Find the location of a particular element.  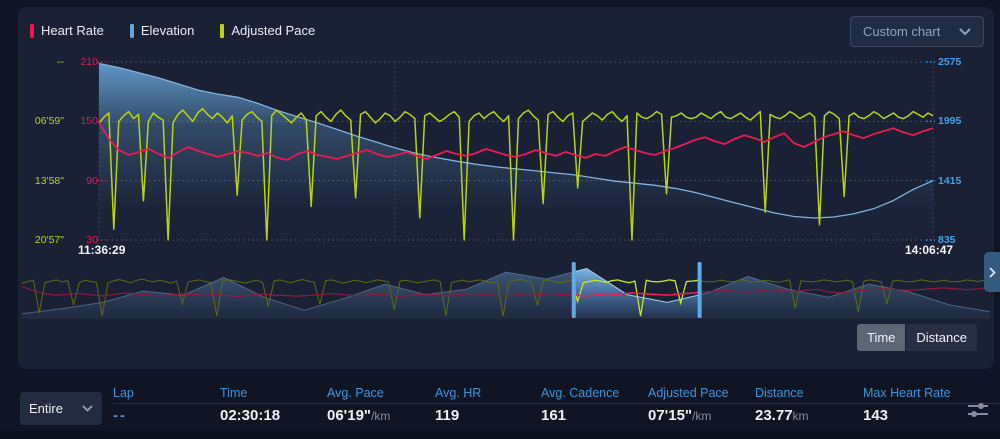

elevation-axis-label-0: 2575 is located at coordinates (950, 62).